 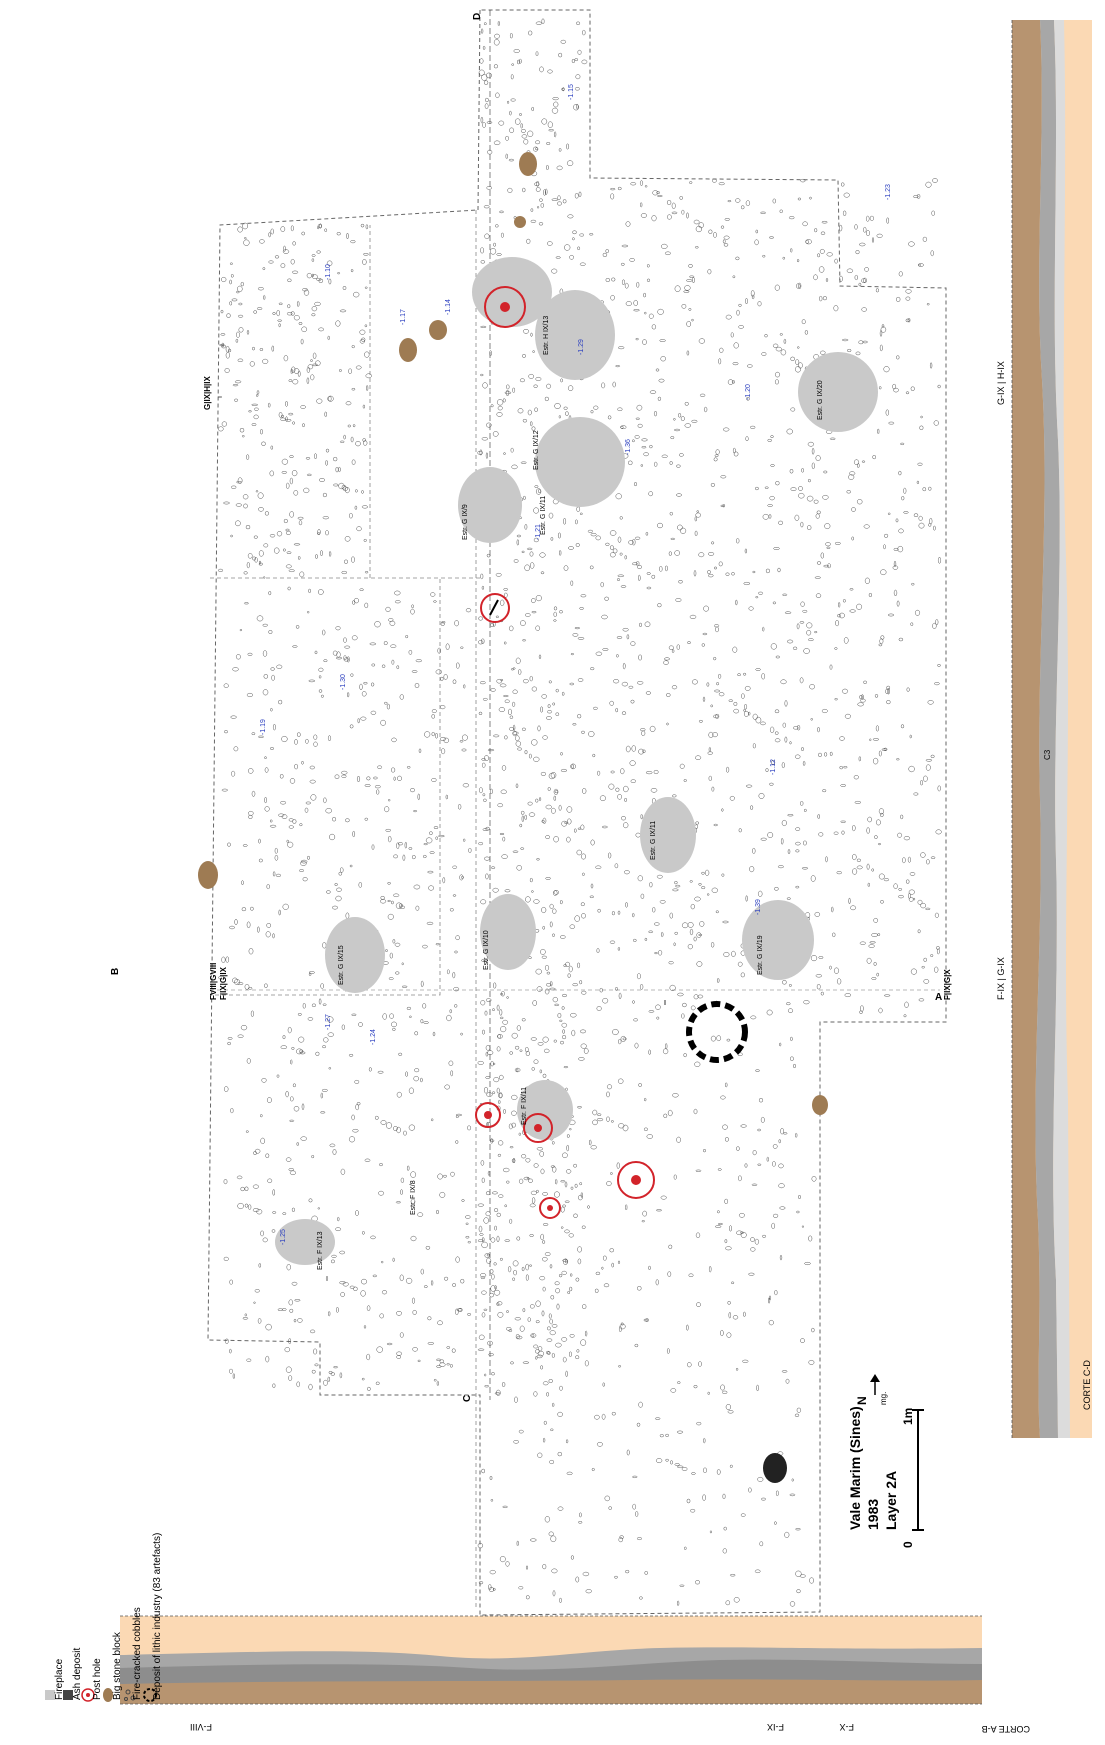 I want to click on point-c-label: C, so click(x=467, y=1398).